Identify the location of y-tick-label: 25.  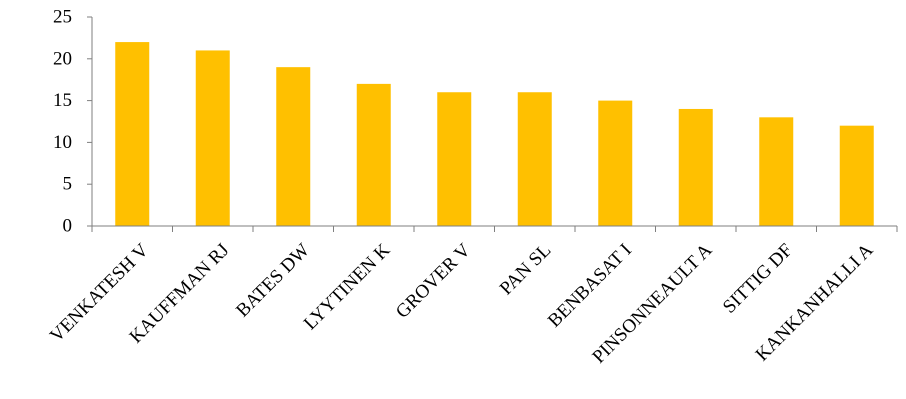
(62, 17).